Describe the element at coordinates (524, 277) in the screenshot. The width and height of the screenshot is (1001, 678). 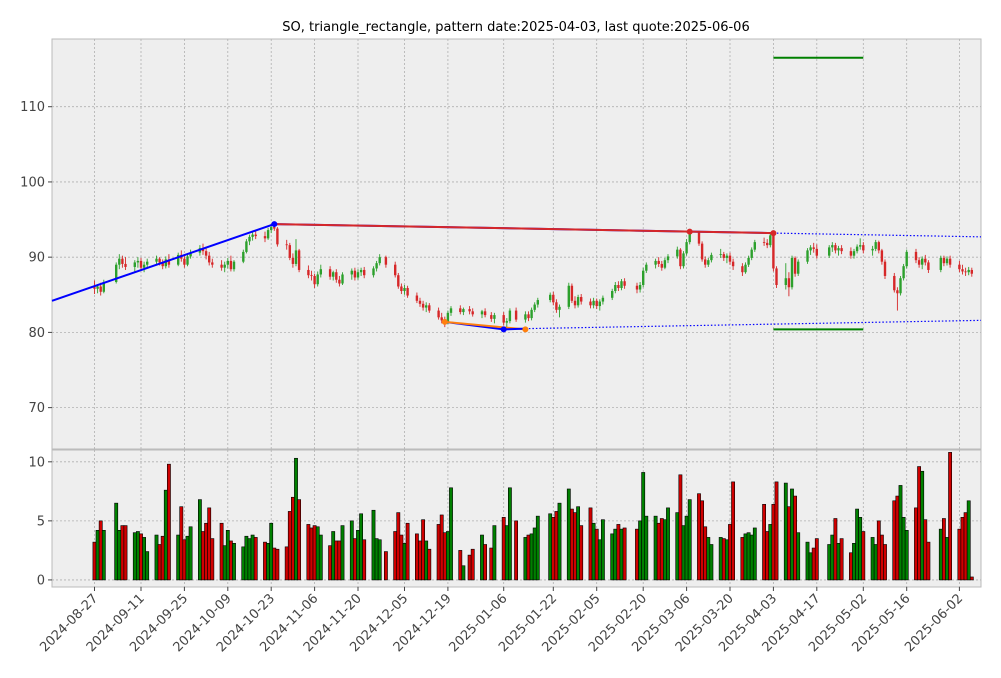
I see `pattern-points` at that location.